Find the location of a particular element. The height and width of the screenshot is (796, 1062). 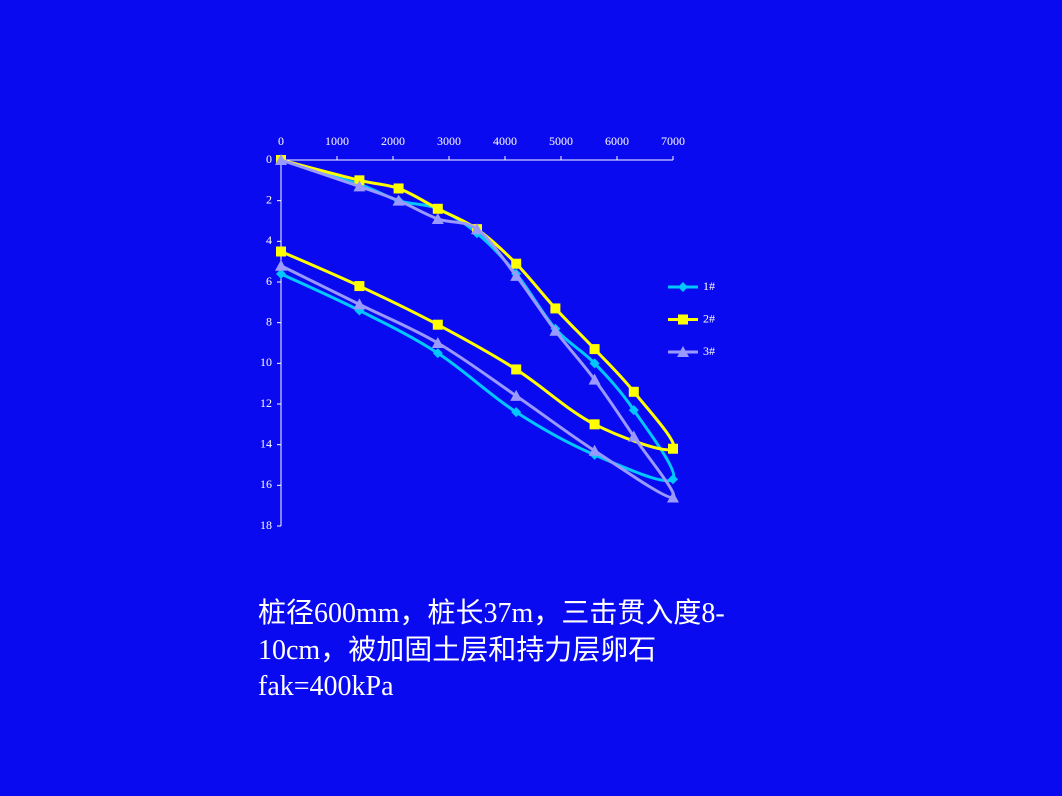

x-tick-label: 5000 is located at coordinates (561, 141).